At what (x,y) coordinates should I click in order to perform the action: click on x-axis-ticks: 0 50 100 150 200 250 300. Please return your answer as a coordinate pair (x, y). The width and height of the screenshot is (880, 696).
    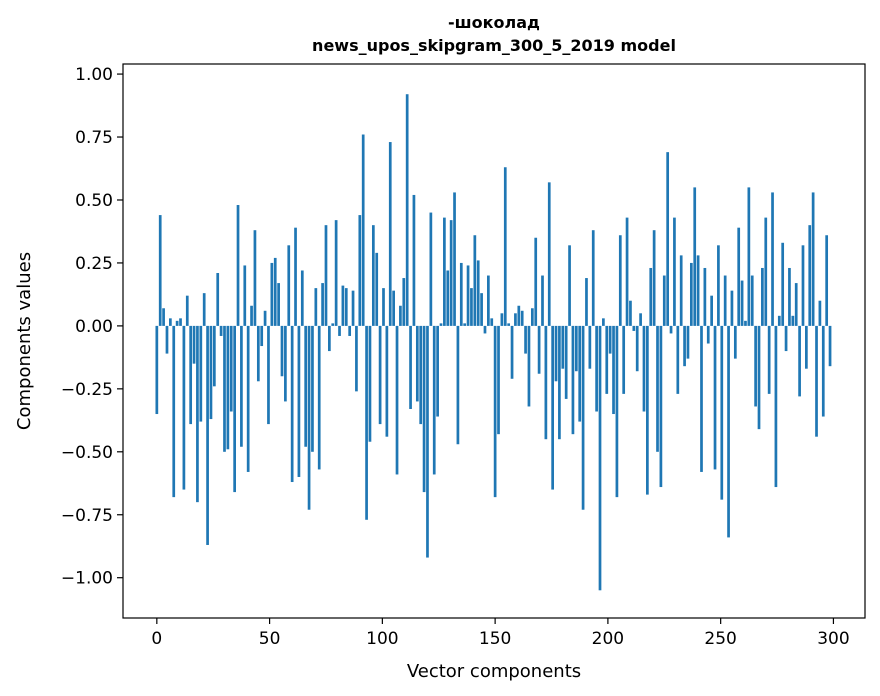
    Looking at the image, I should click on (500, 633).